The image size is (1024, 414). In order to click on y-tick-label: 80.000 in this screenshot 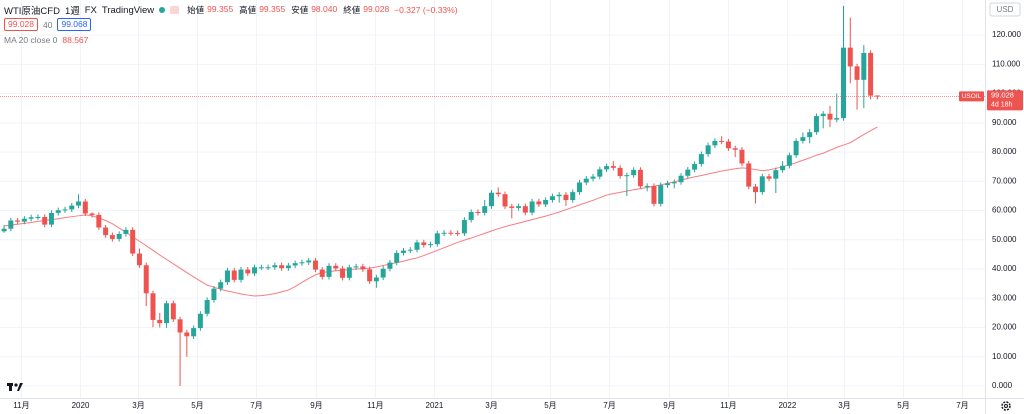, I will do `click(1004, 151)`.